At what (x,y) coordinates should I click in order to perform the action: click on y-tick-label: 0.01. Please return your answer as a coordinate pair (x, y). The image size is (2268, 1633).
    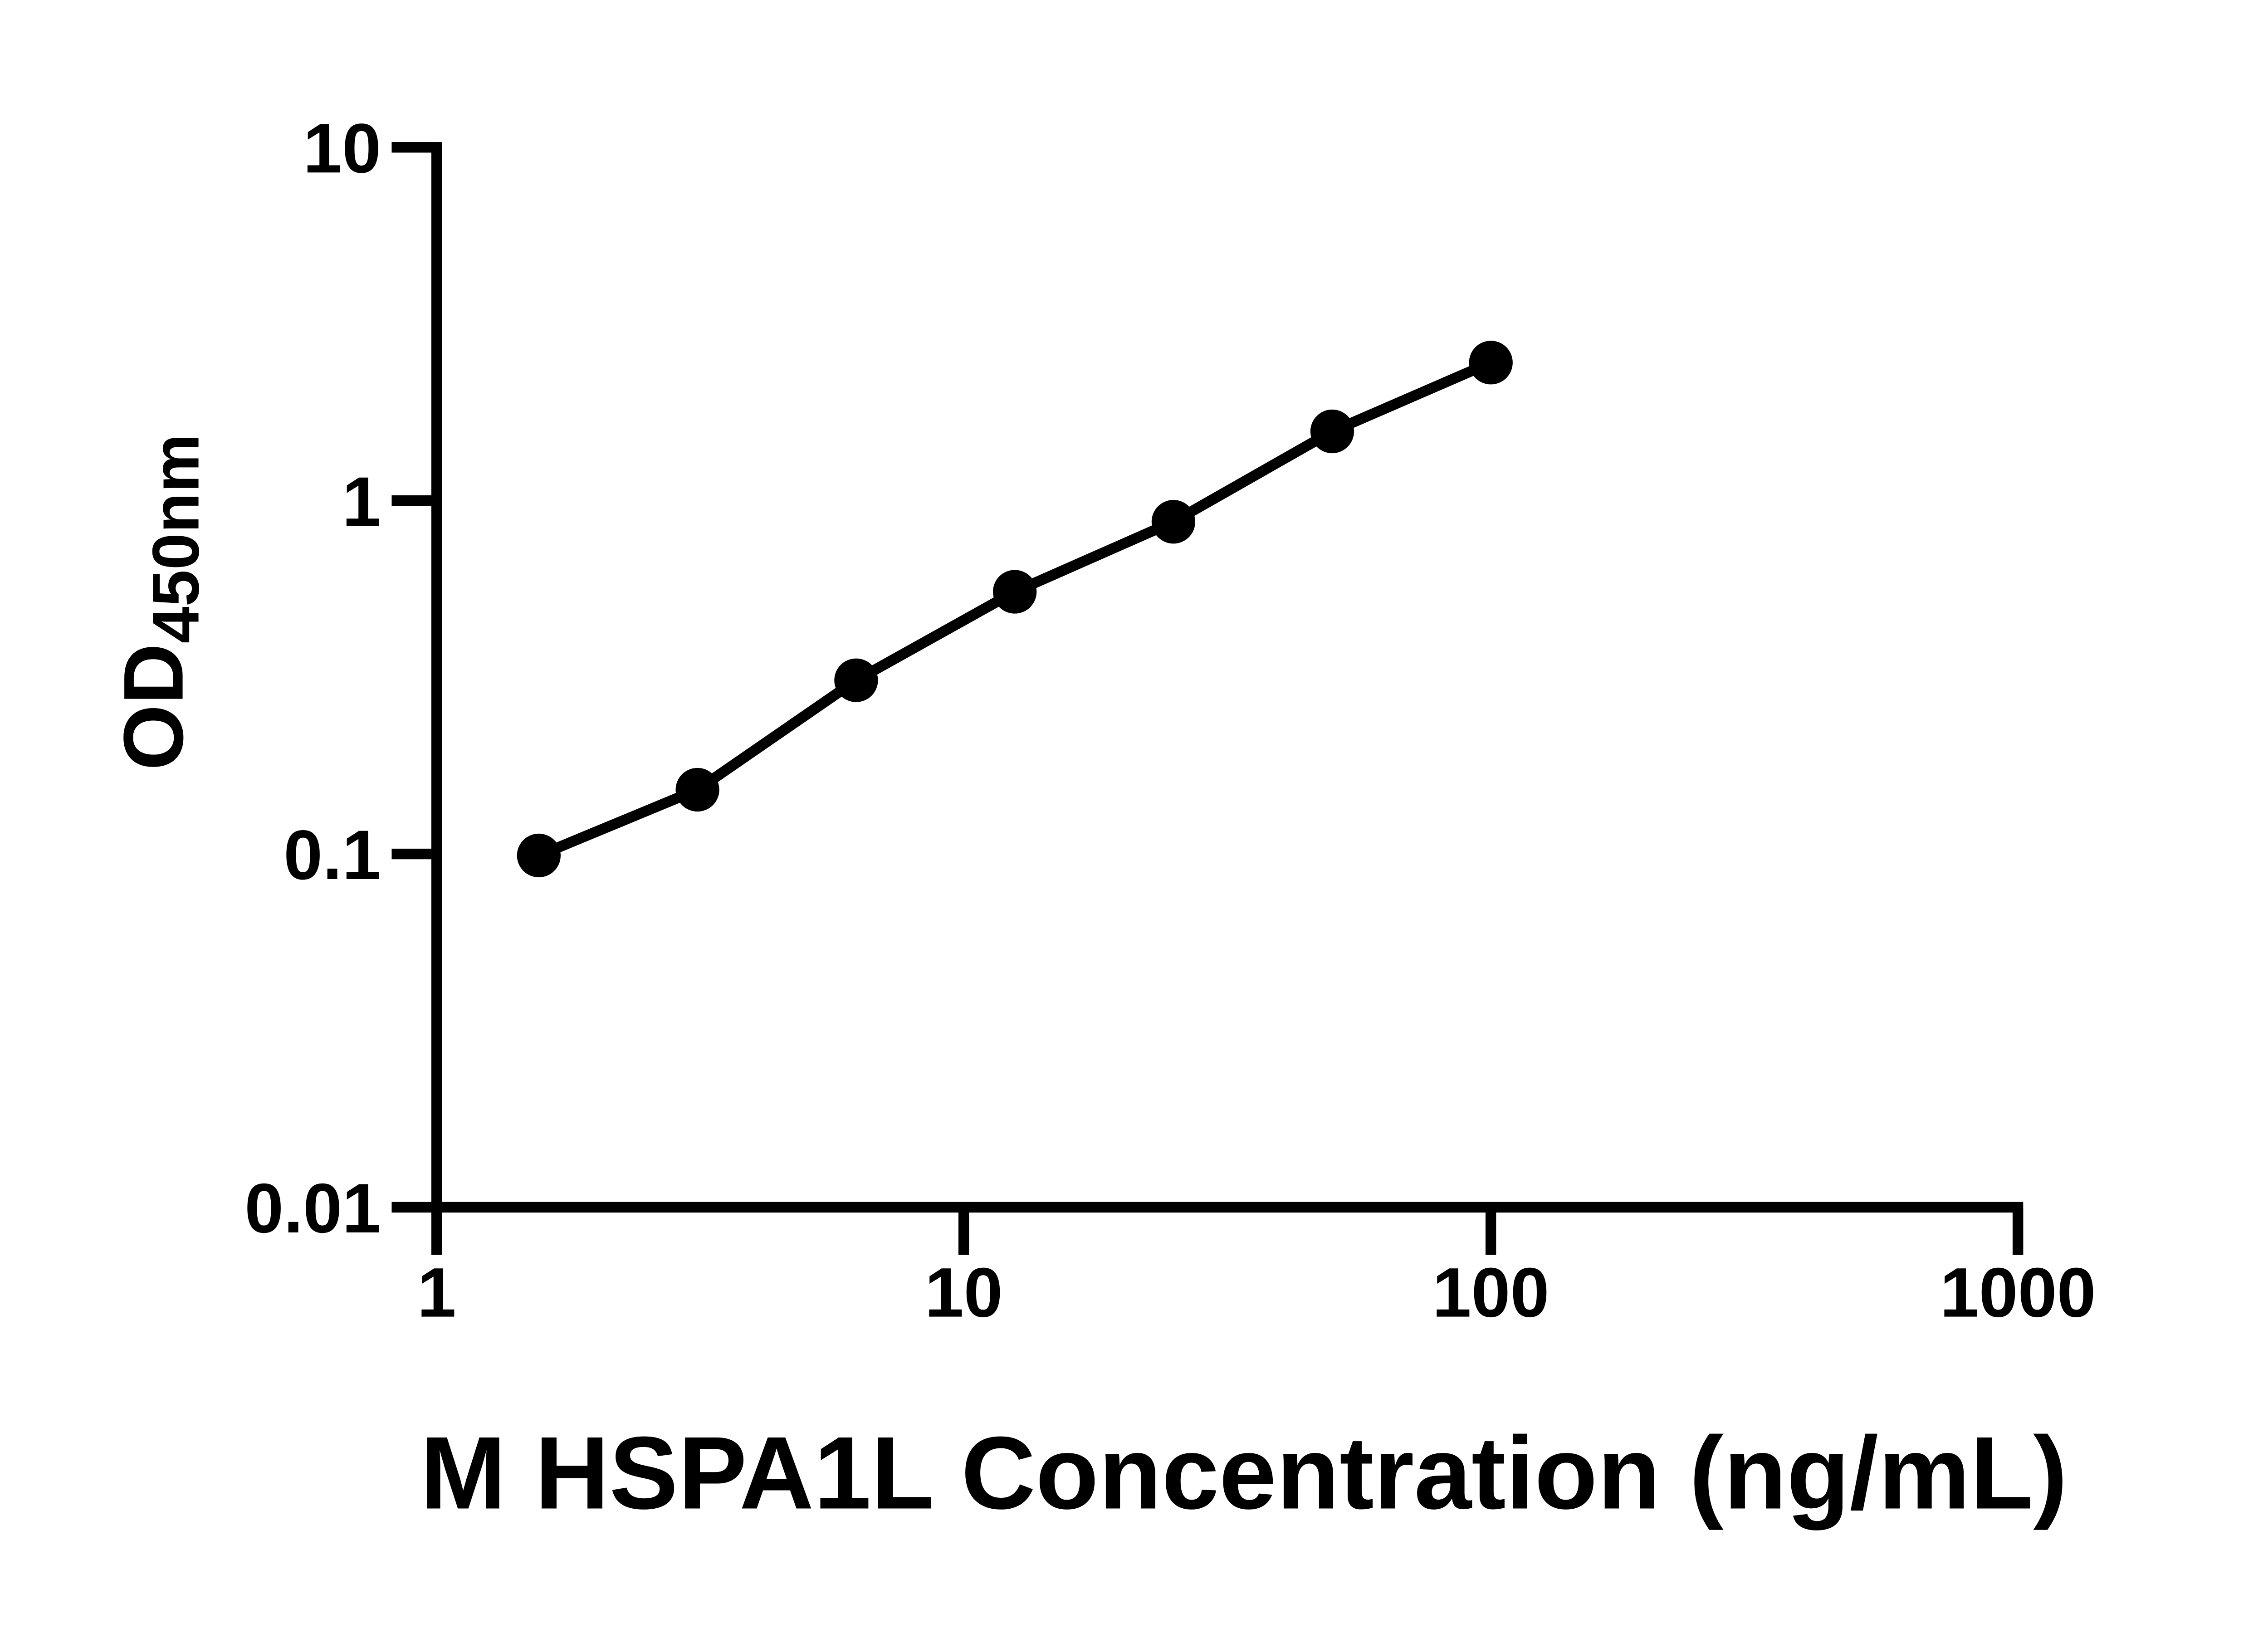
    Looking at the image, I should click on (312, 1208).